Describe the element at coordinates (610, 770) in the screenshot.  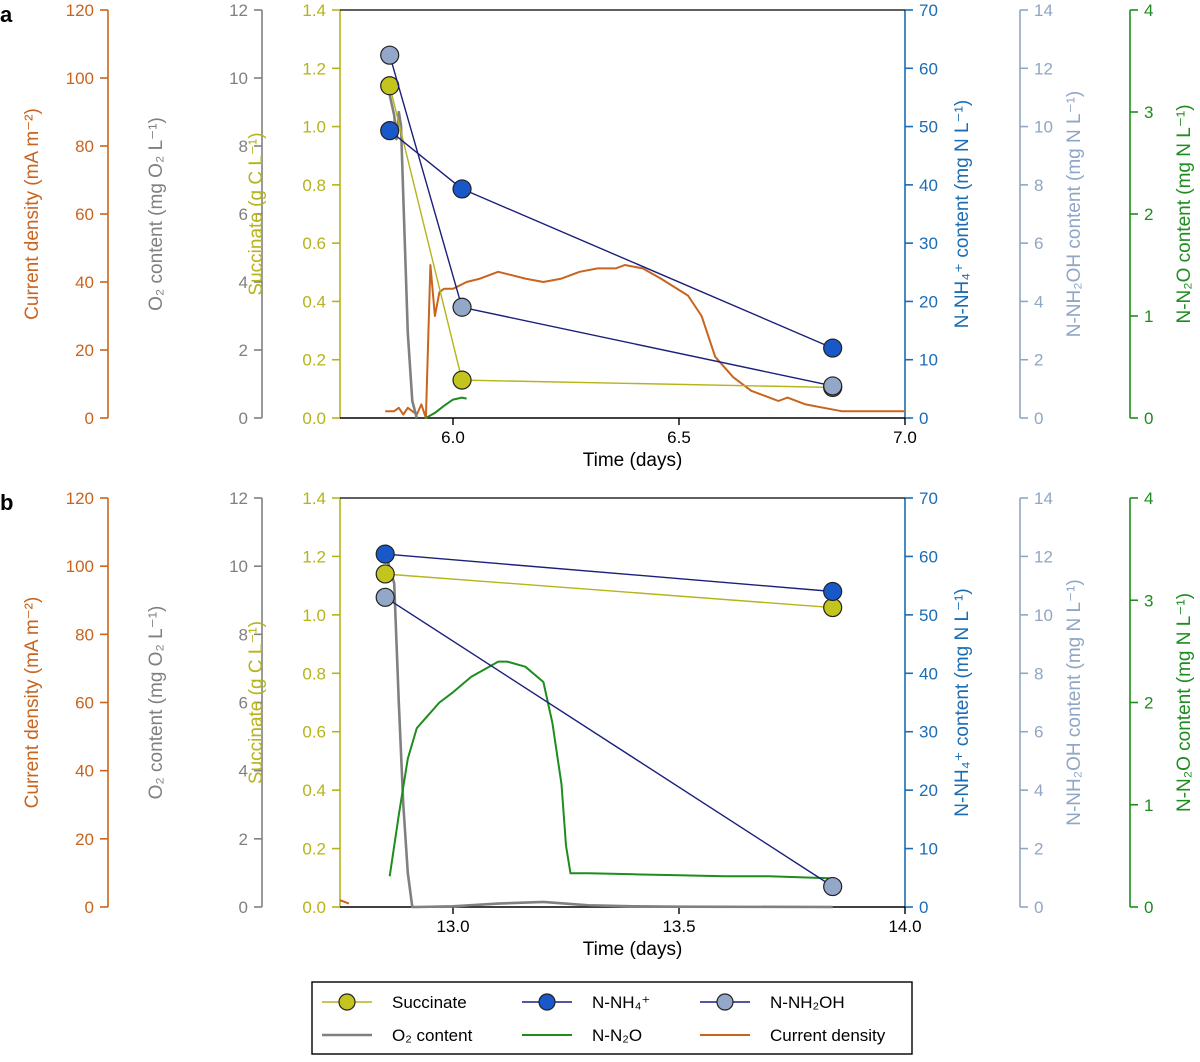
I see `series-line-n2o` at that location.